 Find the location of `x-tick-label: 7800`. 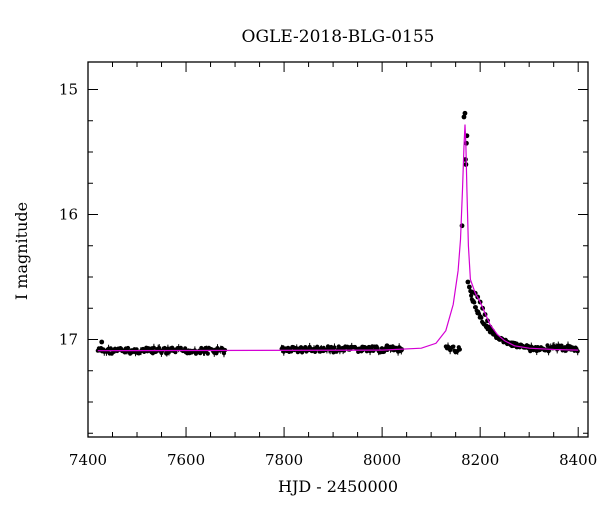

x-tick-label: 7800 is located at coordinates (284, 460).